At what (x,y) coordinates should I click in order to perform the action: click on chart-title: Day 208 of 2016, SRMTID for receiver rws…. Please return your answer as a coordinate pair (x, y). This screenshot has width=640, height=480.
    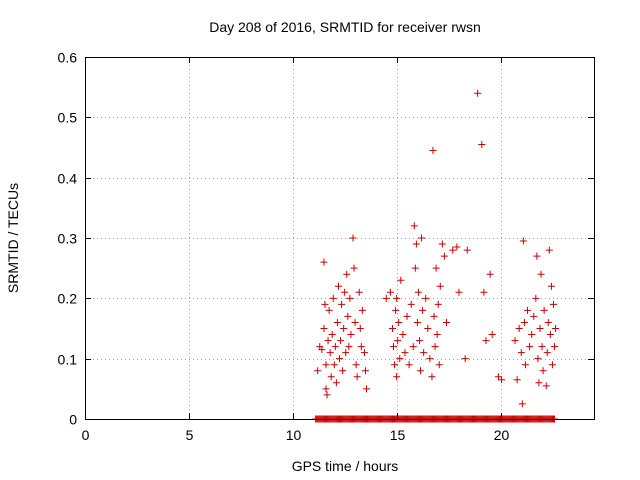
    Looking at the image, I should click on (345, 27).